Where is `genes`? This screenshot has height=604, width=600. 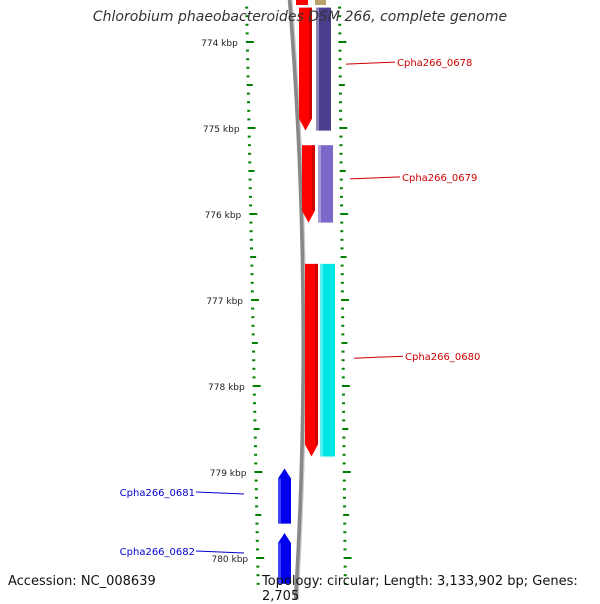 genes is located at coordinates (306, 295).